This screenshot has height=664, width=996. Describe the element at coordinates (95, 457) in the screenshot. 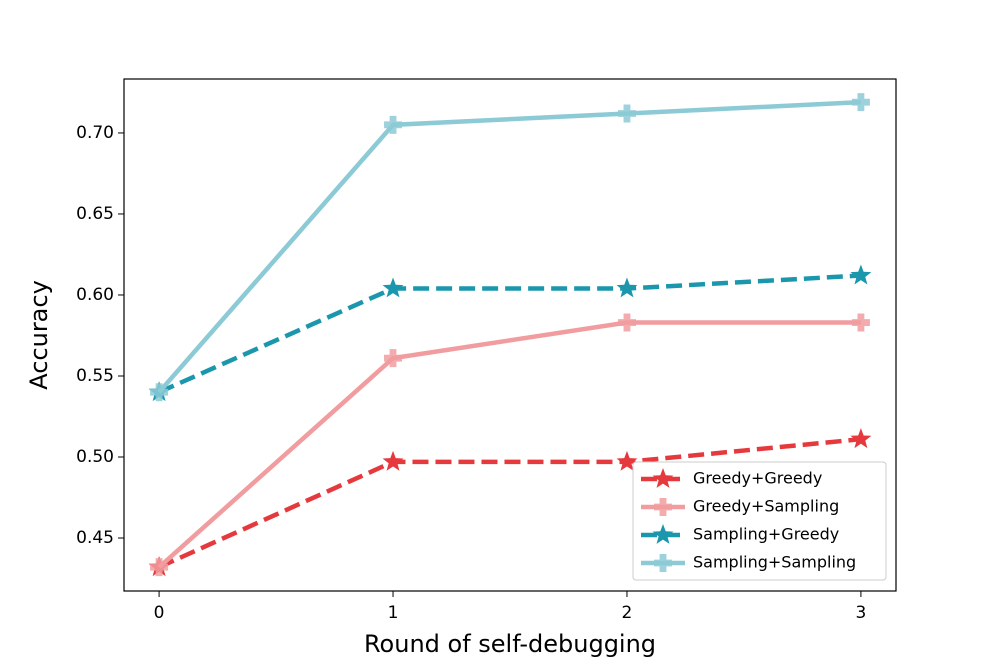

I see `y-tick-label: 0.50` at that location.